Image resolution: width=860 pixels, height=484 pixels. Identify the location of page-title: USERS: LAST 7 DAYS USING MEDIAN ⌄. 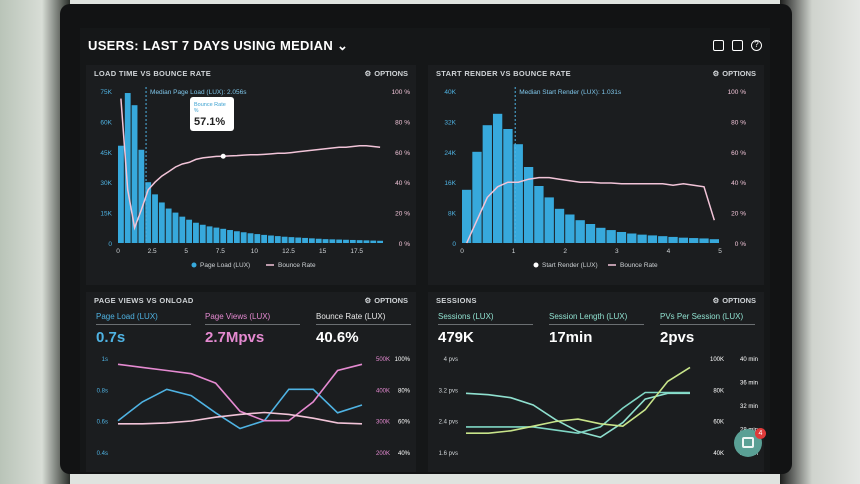
(218, 46).